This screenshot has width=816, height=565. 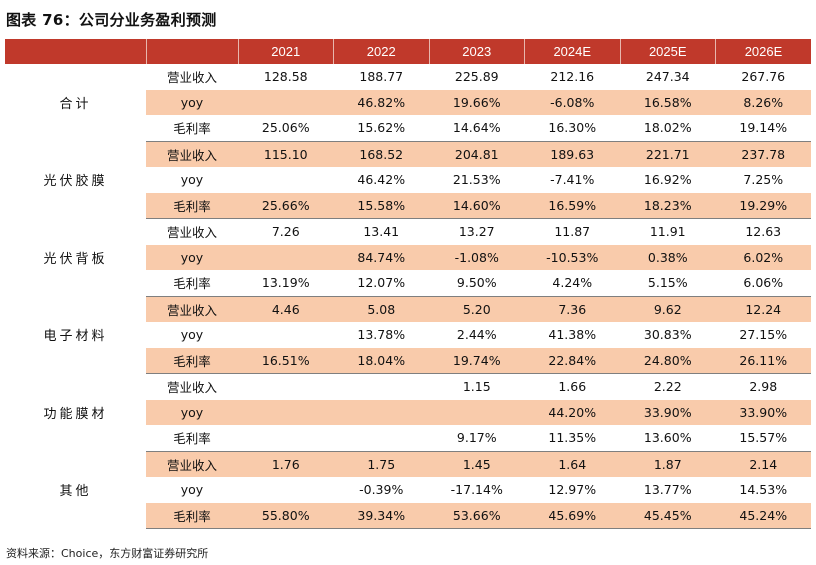 I want to click on value-cell: 128.58, so click(x=285, y=77).